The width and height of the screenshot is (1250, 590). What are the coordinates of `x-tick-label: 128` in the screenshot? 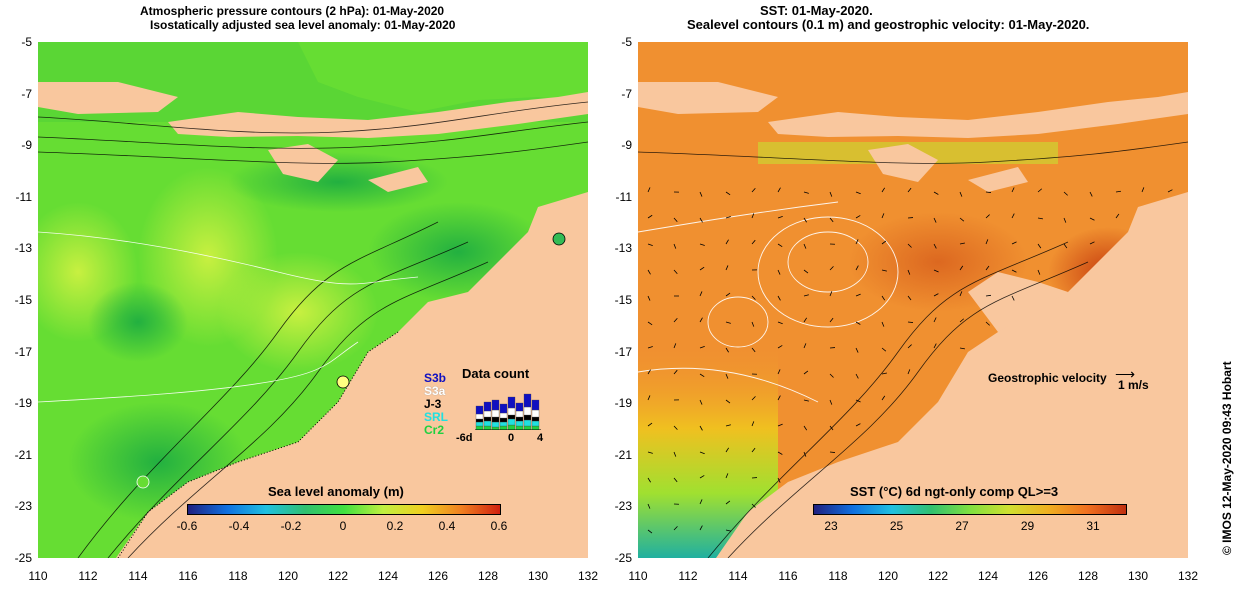 It's located at (1088, 576).